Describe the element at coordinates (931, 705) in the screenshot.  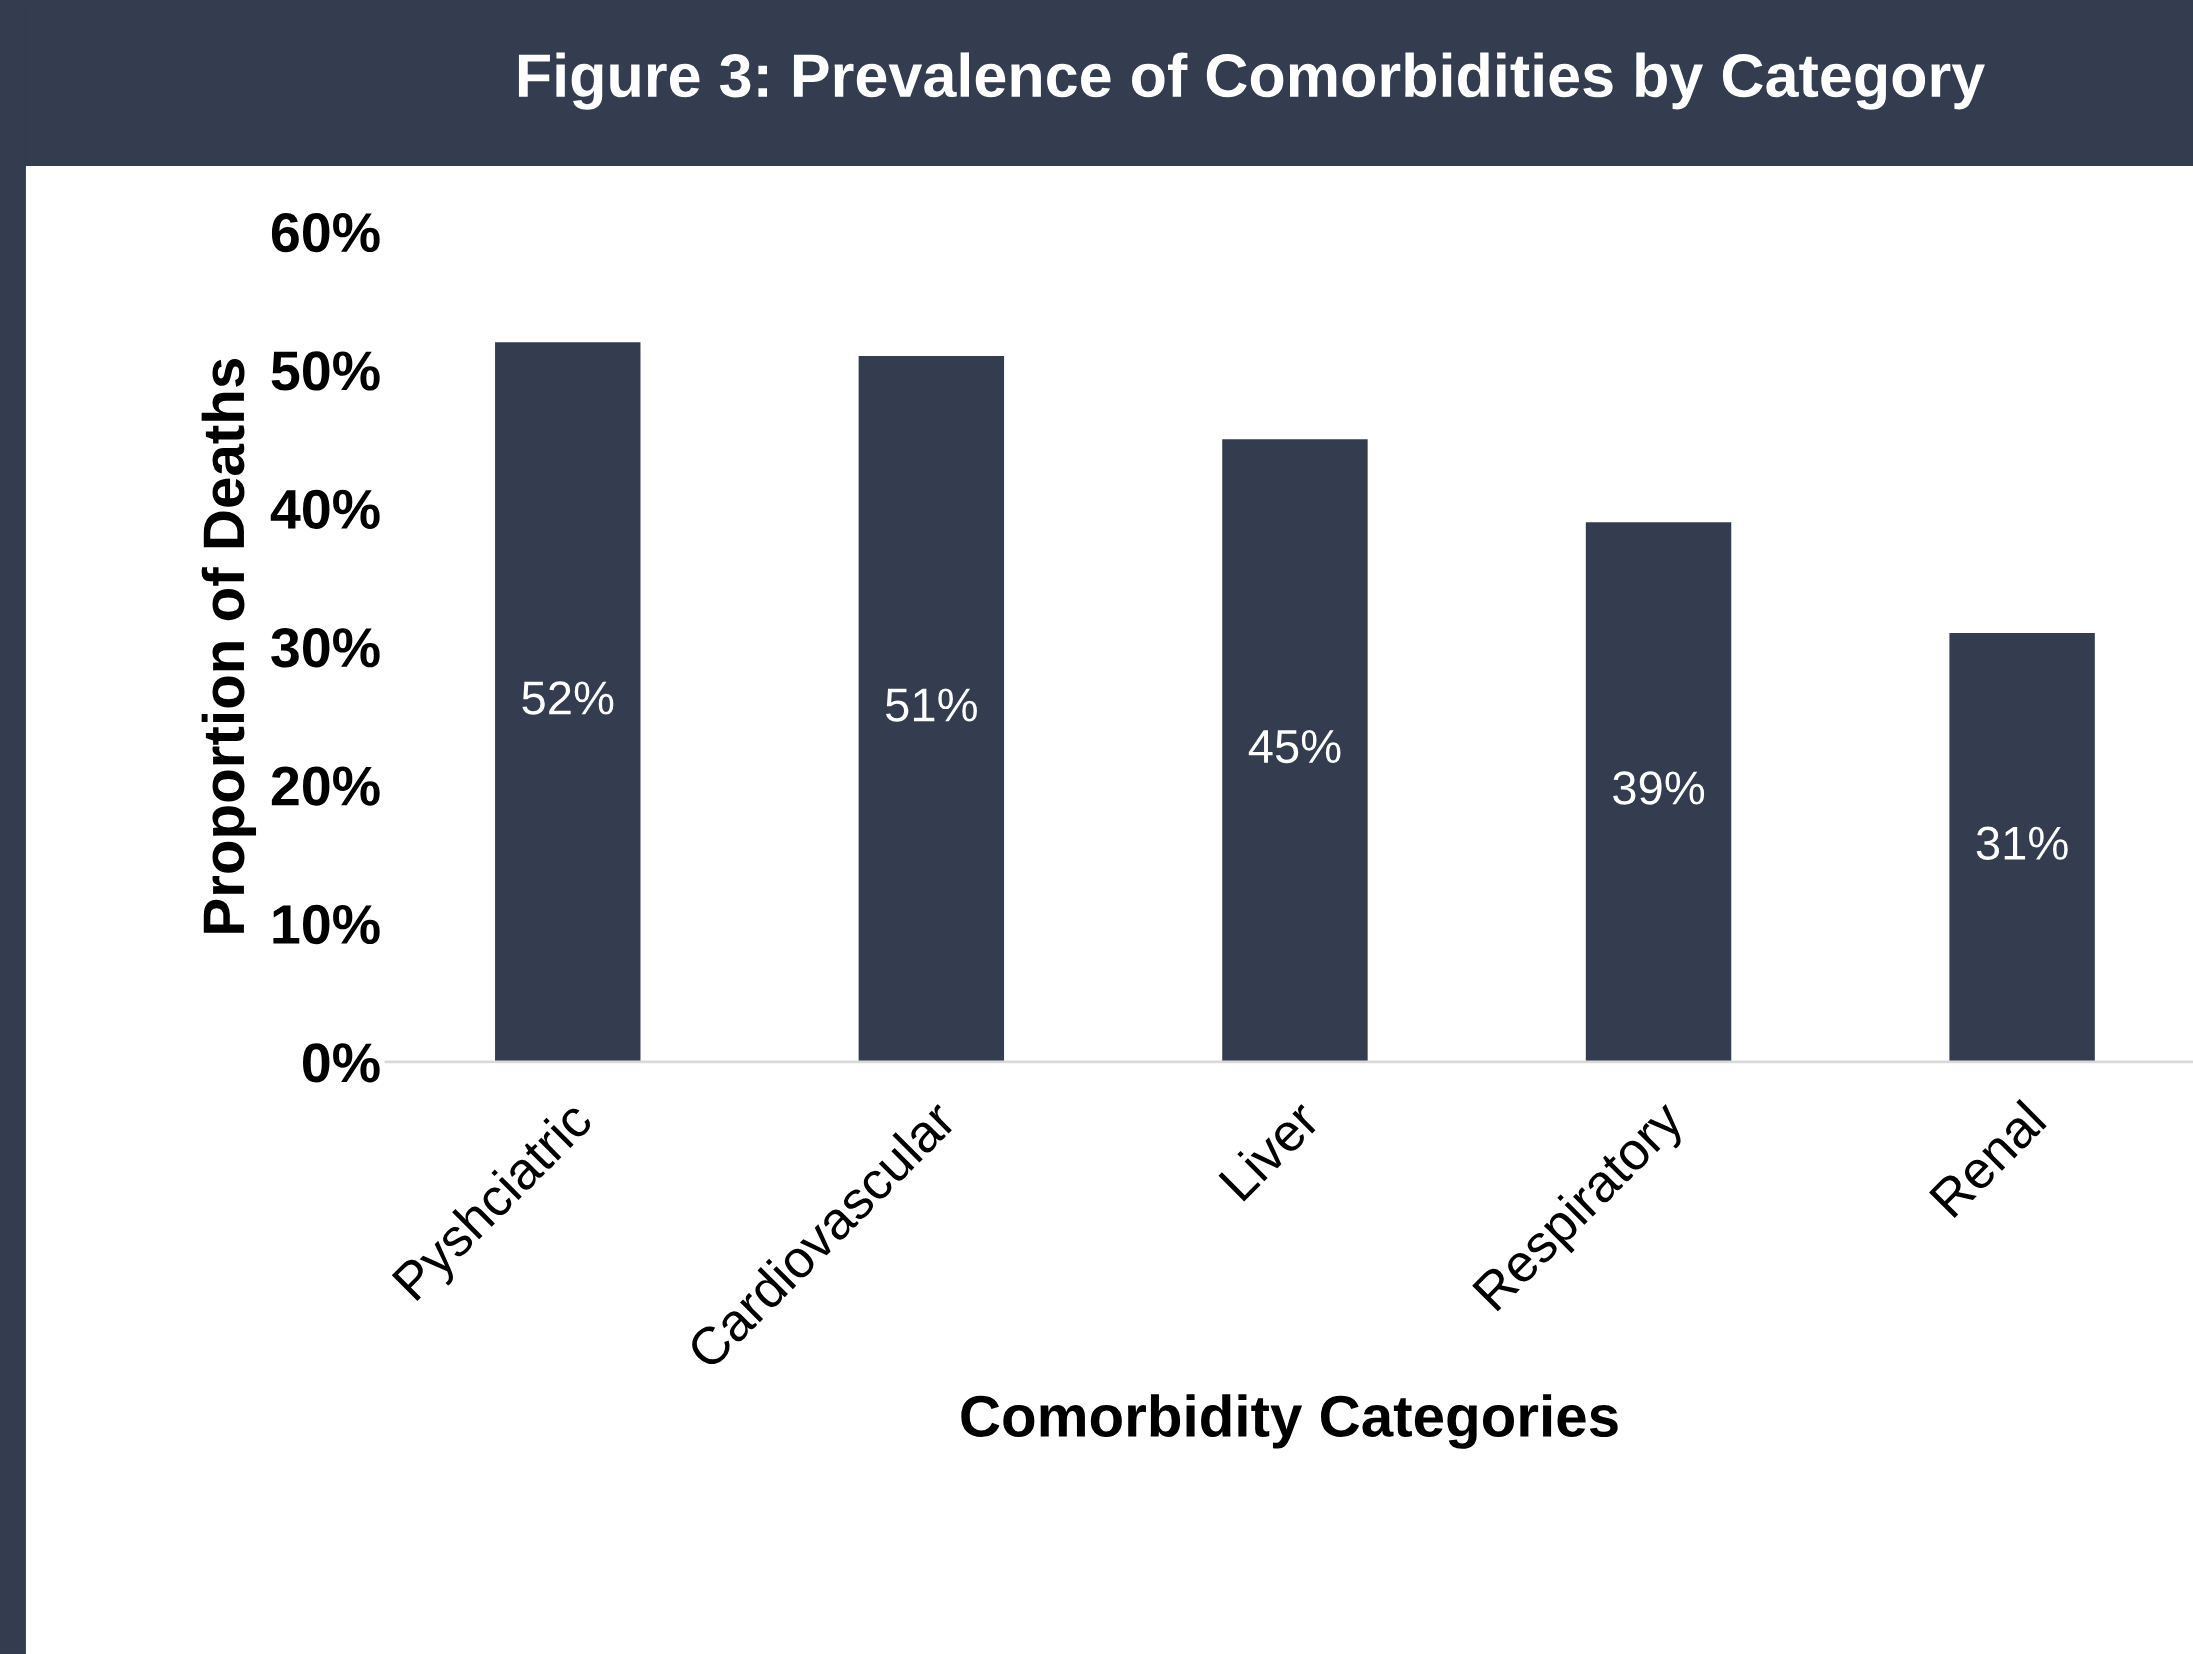
I see `data-label: 51%` at that location.